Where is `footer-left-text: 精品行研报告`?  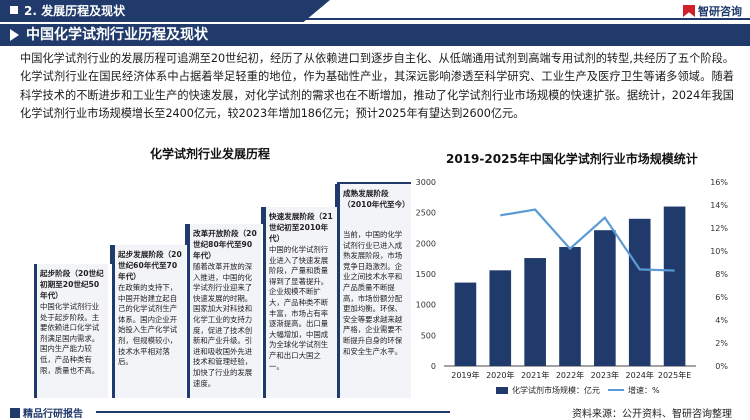
footer-left-text: 精品行研报告 is located at coordinates (53, 414).